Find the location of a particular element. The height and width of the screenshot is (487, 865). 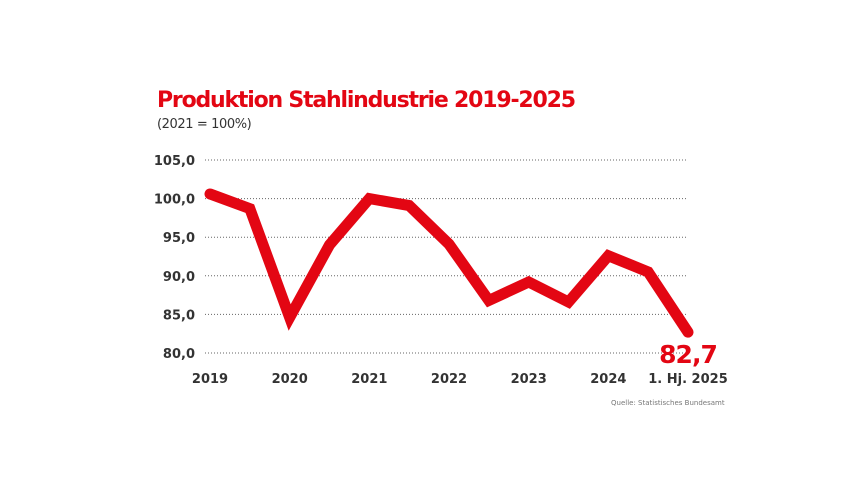

chart-title: Produktion Stahlindustrie 2019-2025 is located at coordinates (366, 100).